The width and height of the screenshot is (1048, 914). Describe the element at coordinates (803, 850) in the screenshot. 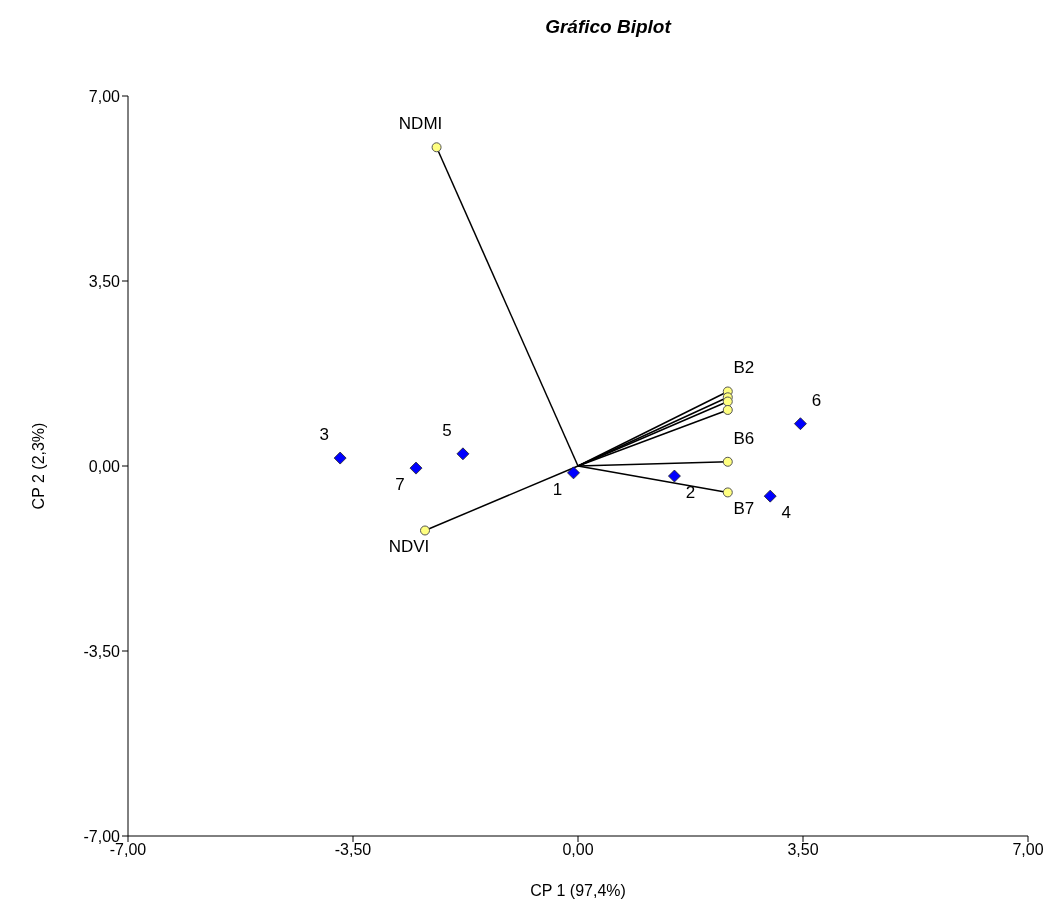

I see `x-tick-label: 3,50` at that location.